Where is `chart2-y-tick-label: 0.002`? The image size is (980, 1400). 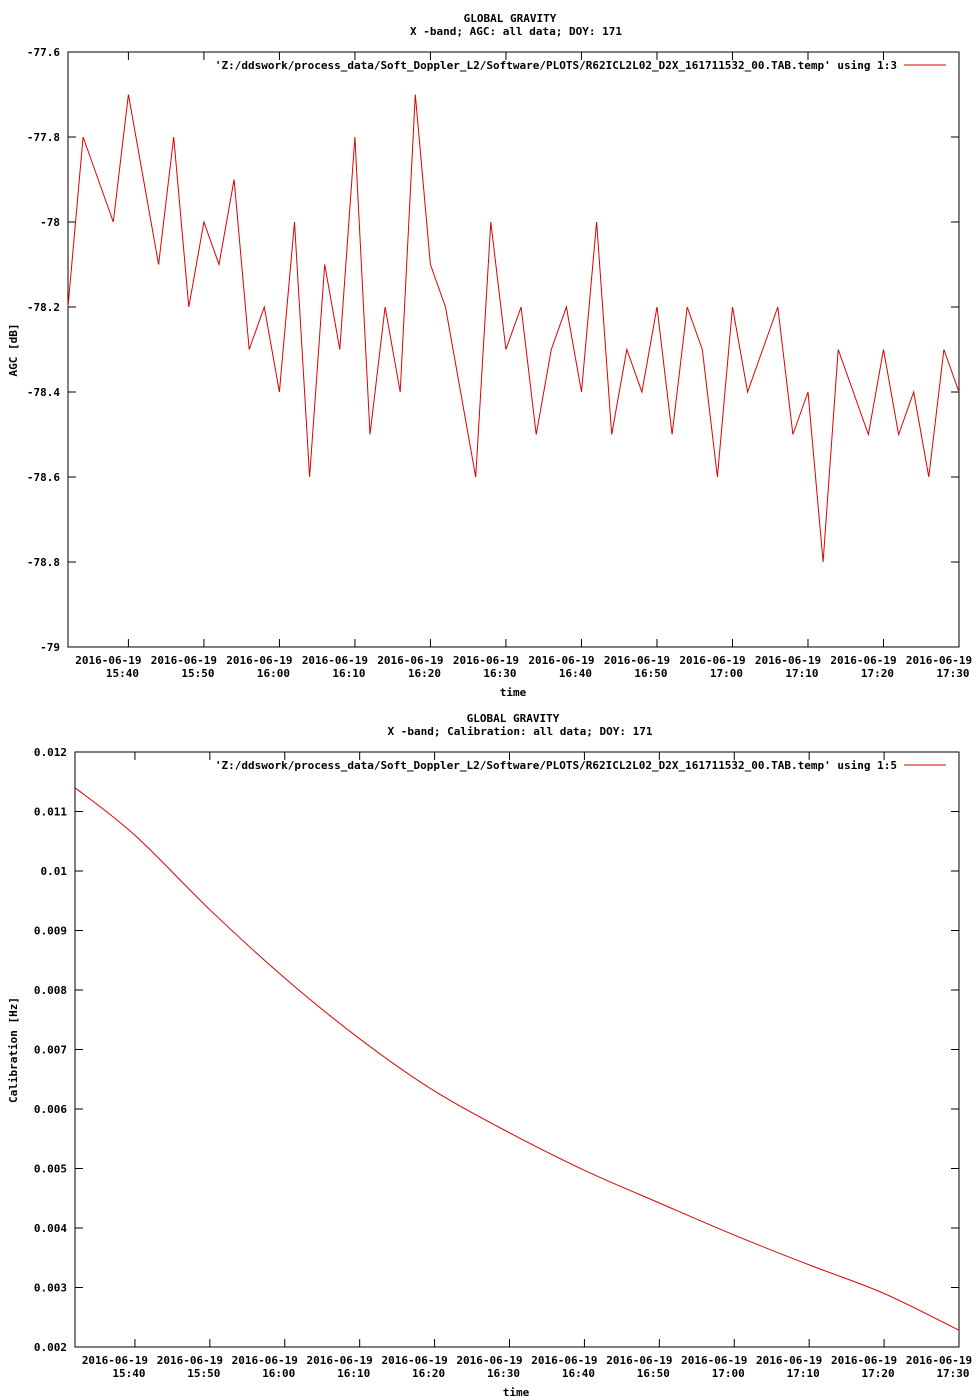
chart2-y-tick-label: 0.002 is located at coordinates (50, 1347).